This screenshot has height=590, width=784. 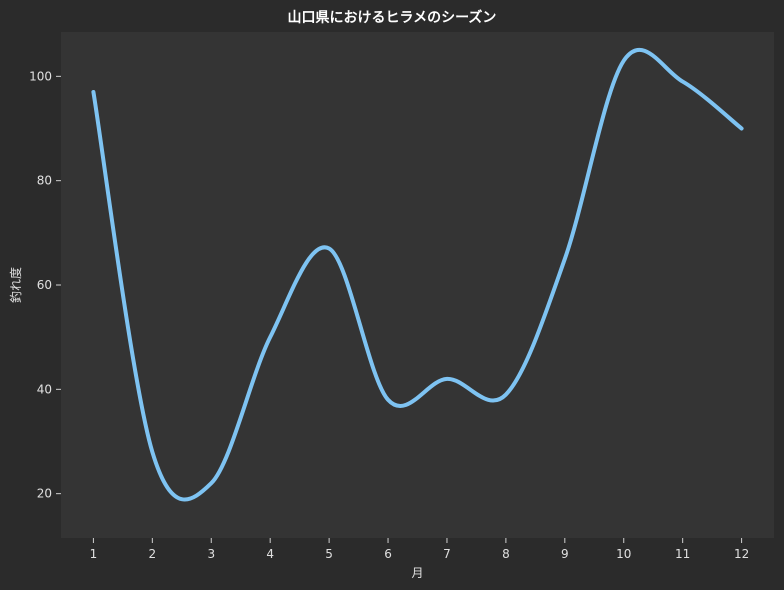 I want to click on x-tick-label: 3, so click(x=211, y=554).